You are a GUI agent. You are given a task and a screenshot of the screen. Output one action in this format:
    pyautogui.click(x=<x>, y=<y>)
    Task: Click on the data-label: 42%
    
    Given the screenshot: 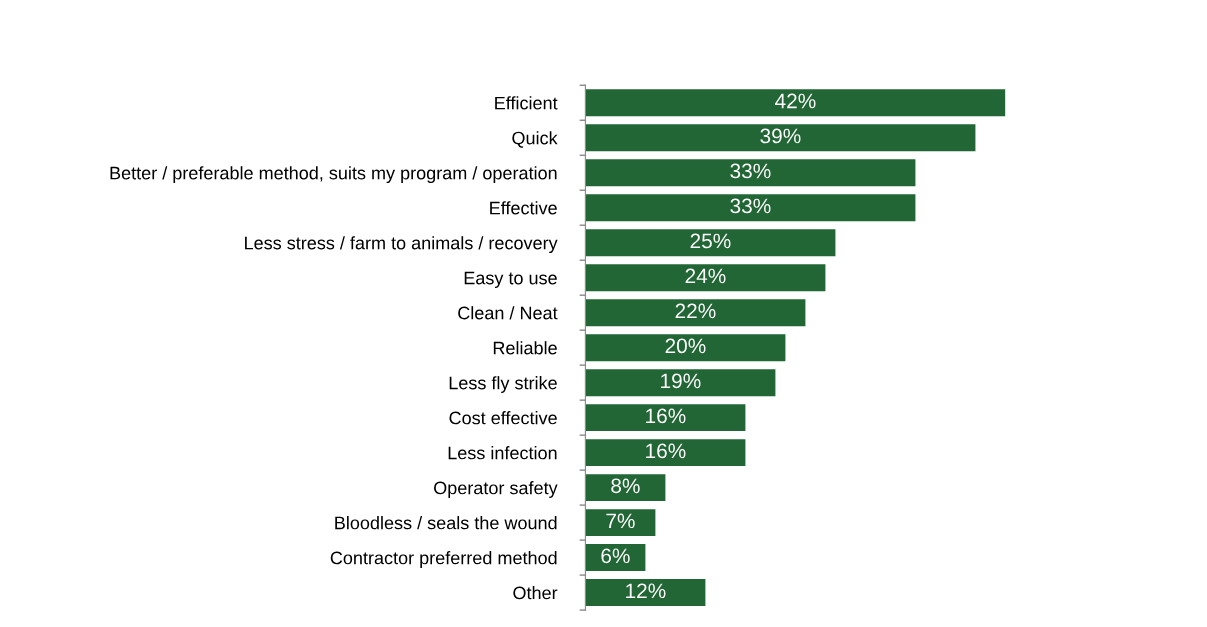 What is the action you would take?
    pyautogui.click(x=795, y=101)
    